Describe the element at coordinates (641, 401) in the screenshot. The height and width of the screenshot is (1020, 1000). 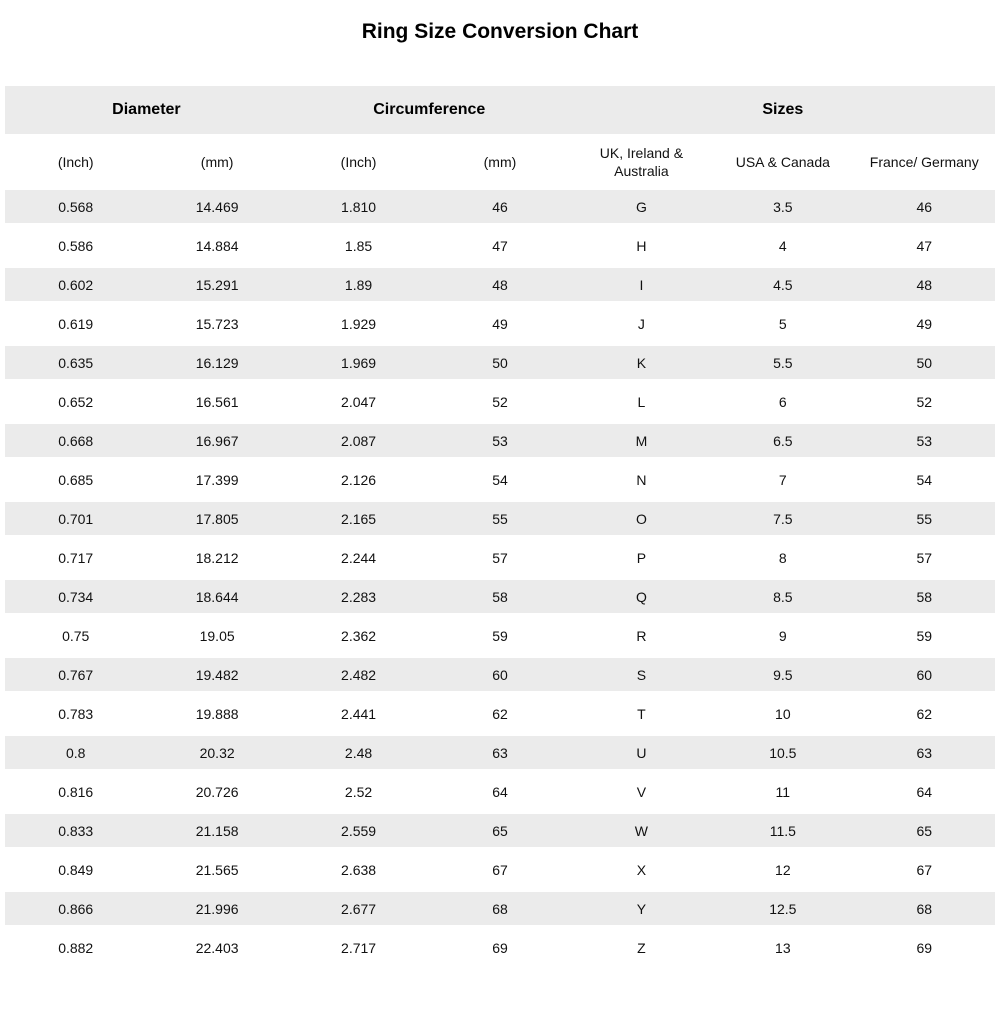
I see `cell-size-uk-ireland-australia: L` at that location.